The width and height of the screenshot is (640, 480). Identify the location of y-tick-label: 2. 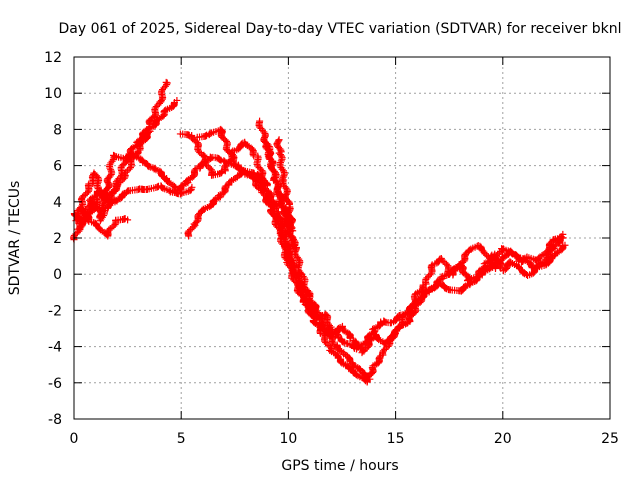
(57, 239).